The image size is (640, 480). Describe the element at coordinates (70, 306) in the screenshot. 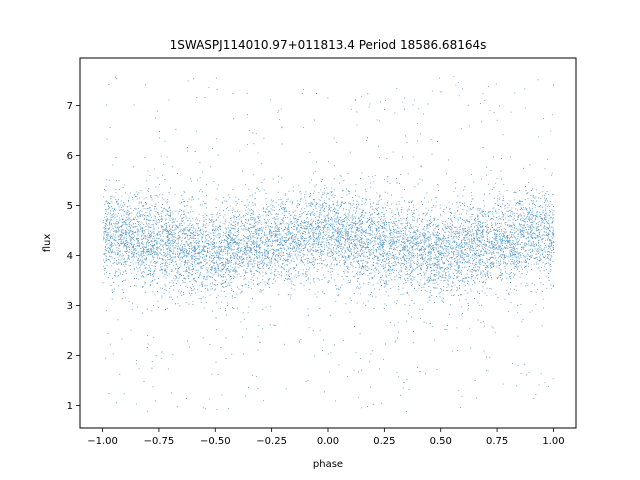

I see `y-tick-label: 3` at that location.